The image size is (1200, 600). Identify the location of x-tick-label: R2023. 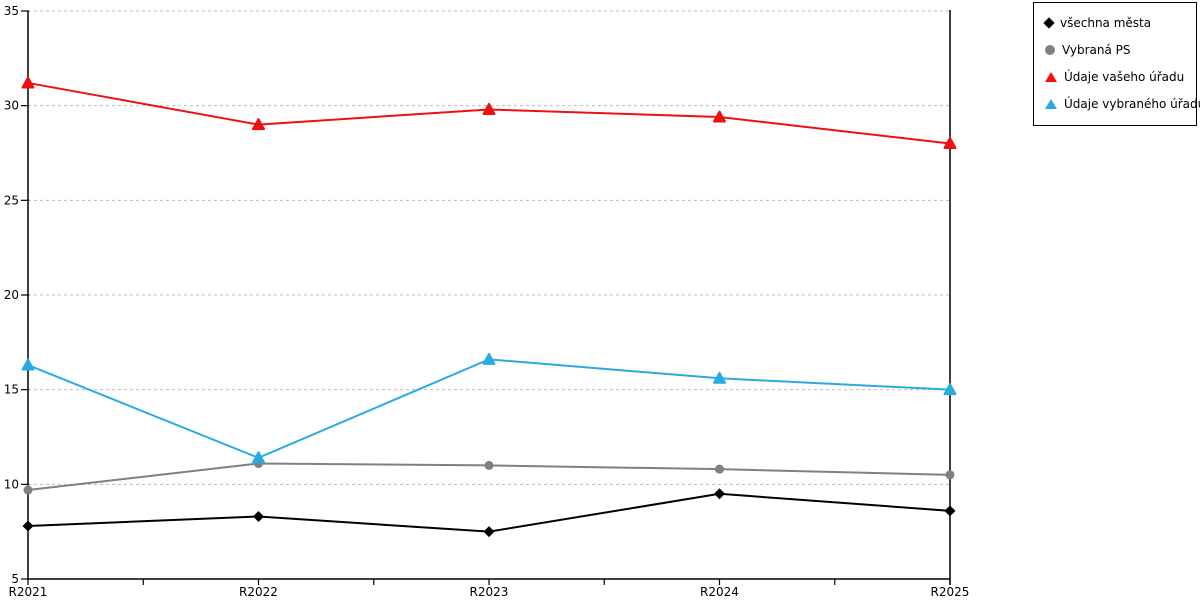
(489, 592).